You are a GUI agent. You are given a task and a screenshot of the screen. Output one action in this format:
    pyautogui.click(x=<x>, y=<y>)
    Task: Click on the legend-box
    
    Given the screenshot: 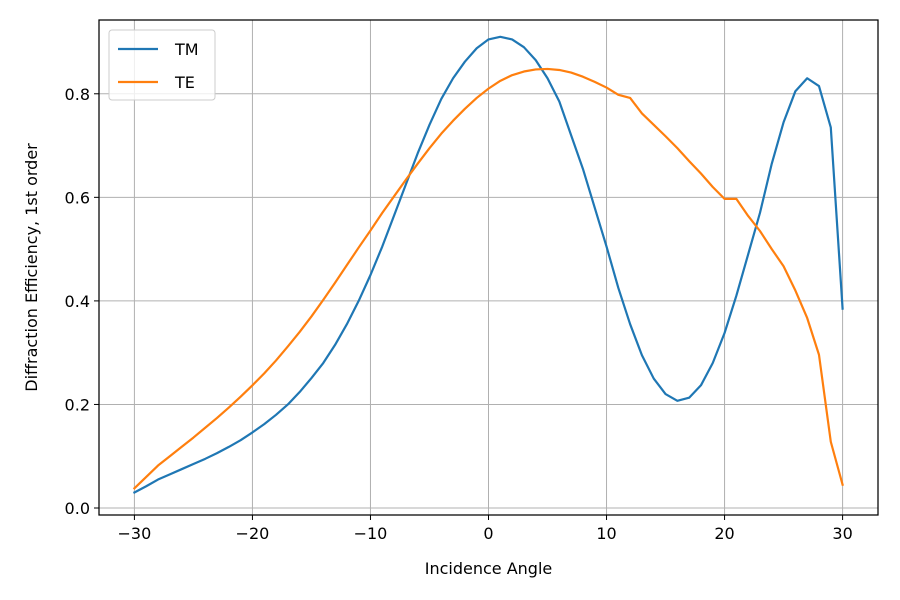 What is the action you would take?
    pyautogui.click(x=162, y=65)
    